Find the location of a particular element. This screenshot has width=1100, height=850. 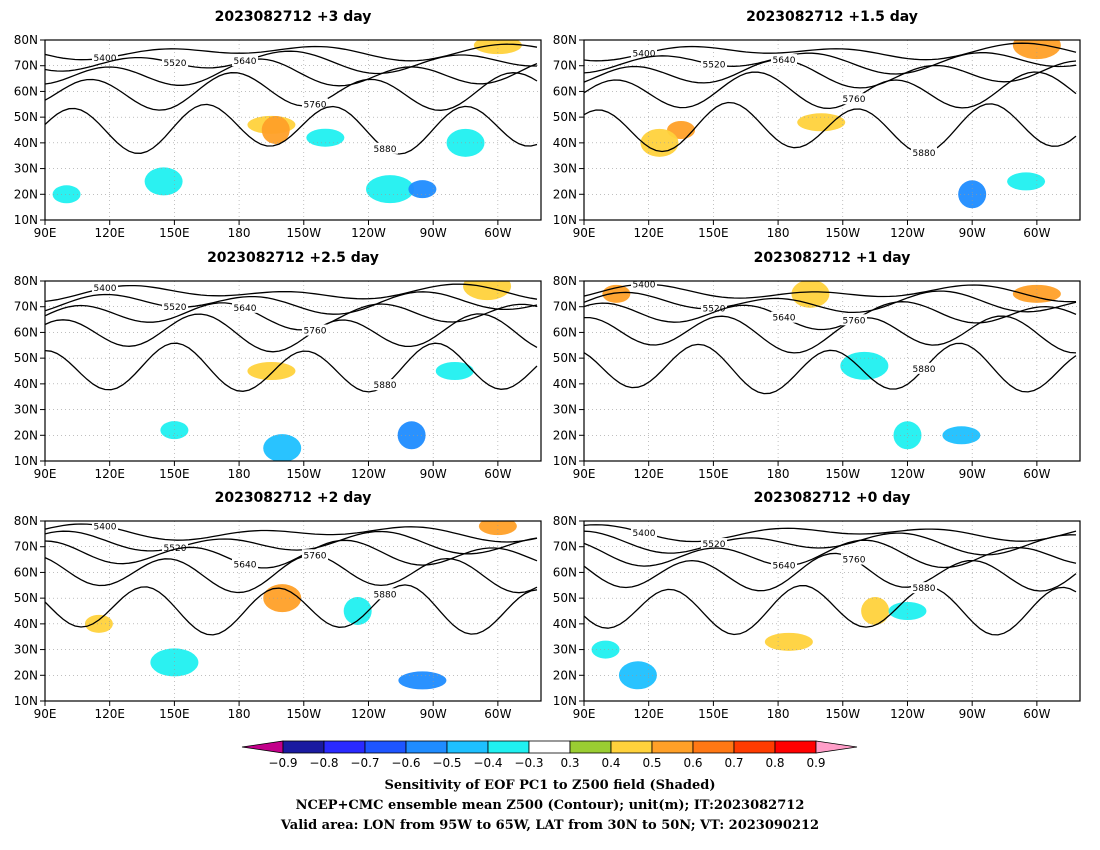

colorbar-label: −0.5 is located at coordinates (446, 763).